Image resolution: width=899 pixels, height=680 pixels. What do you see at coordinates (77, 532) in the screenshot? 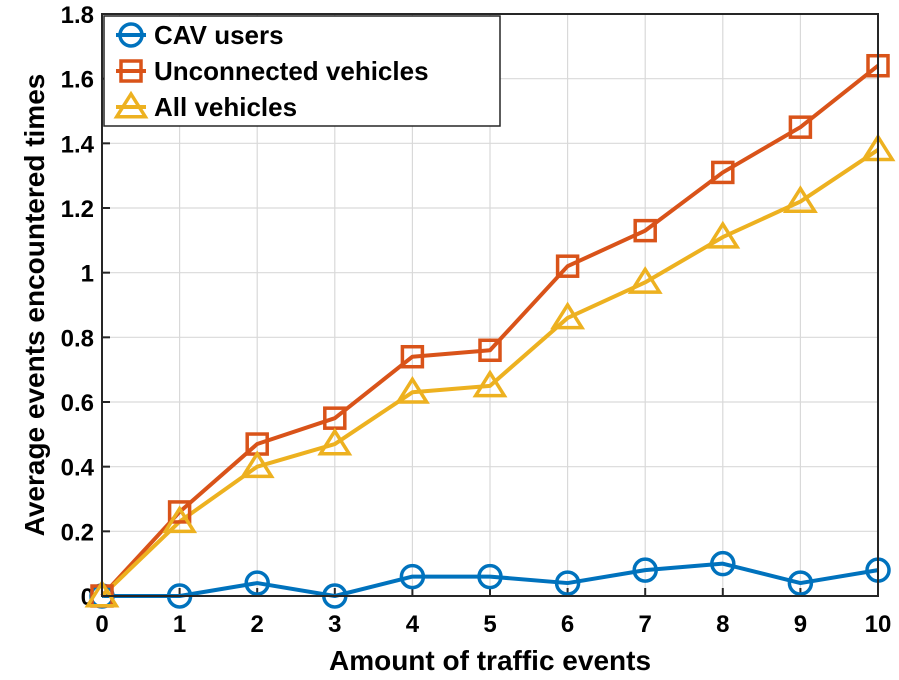
I see `y-tick-label: 0.2` at bounding box center [77, 532].